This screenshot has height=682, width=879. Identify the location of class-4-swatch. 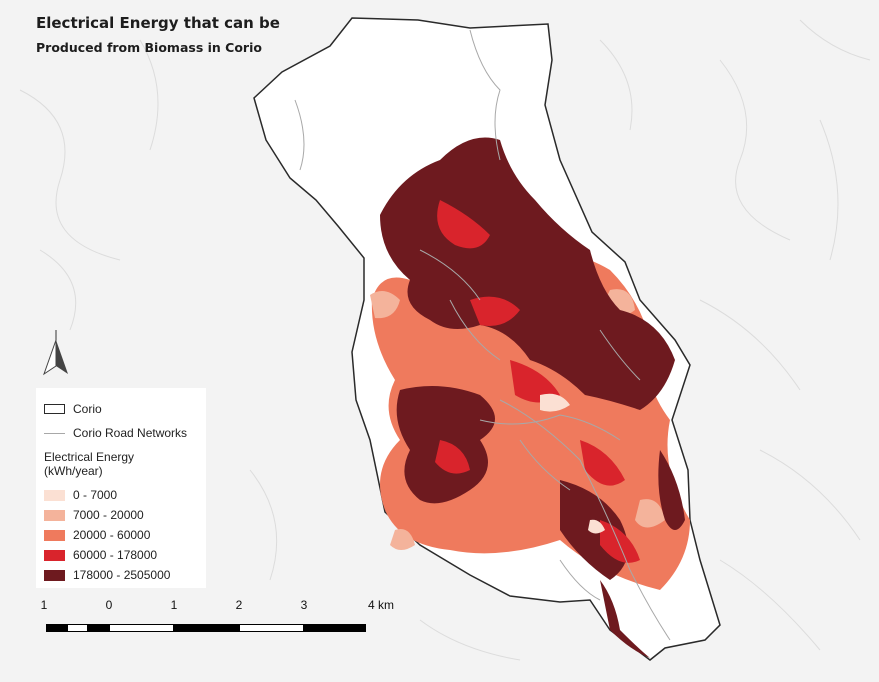
(54, 555).